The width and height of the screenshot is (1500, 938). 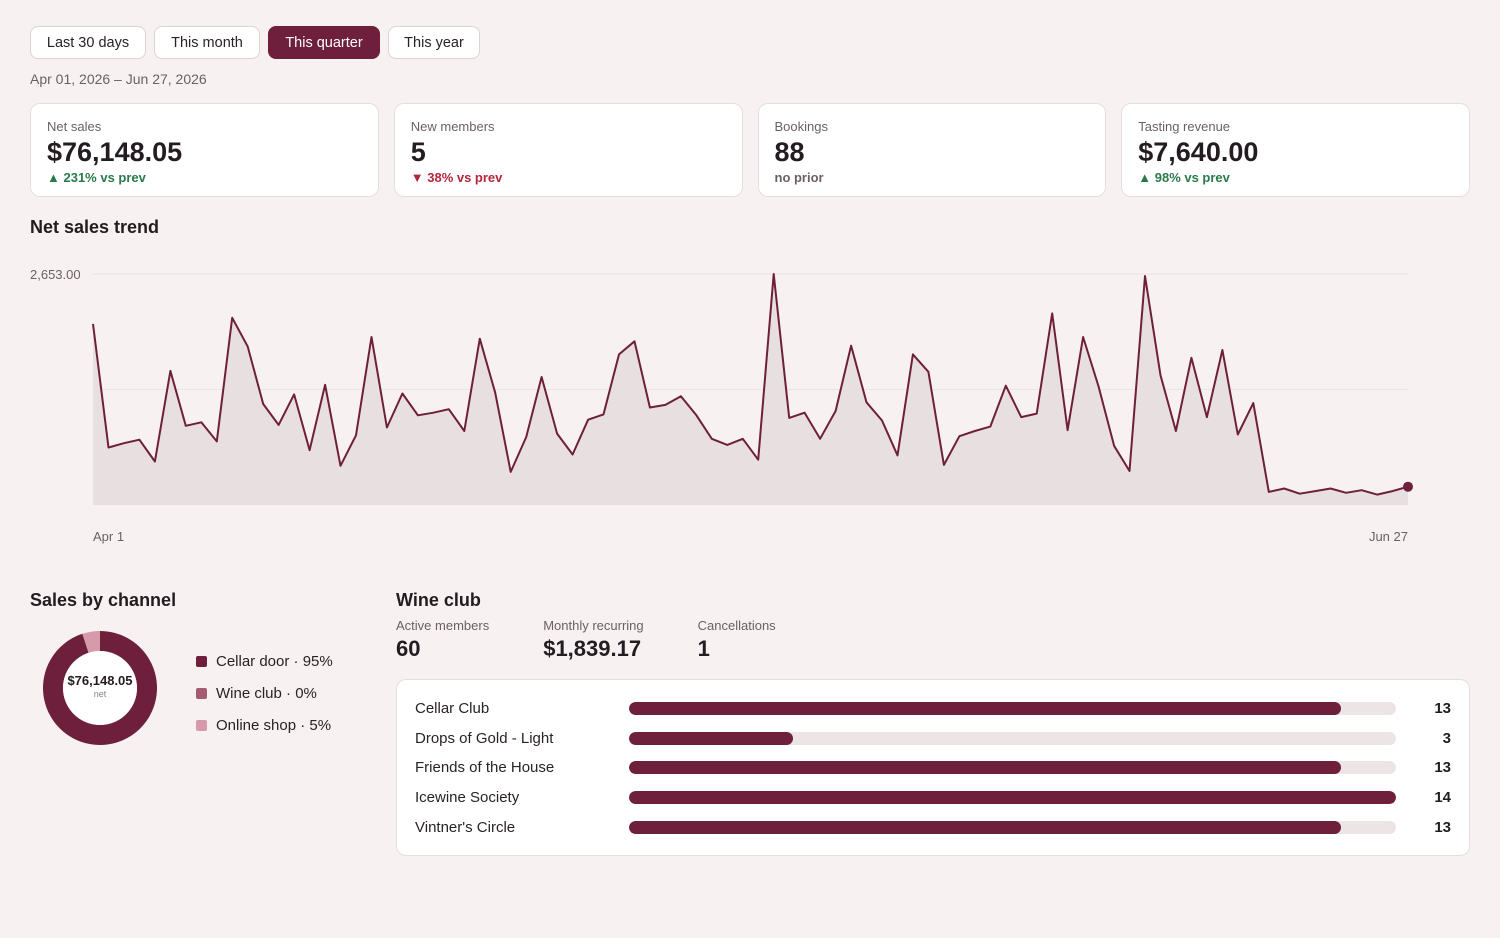 What do you see at coordinates (103, 600) in the screenshot?
I see `channels-title: Sales by channel` at bounding box center [103, 600].